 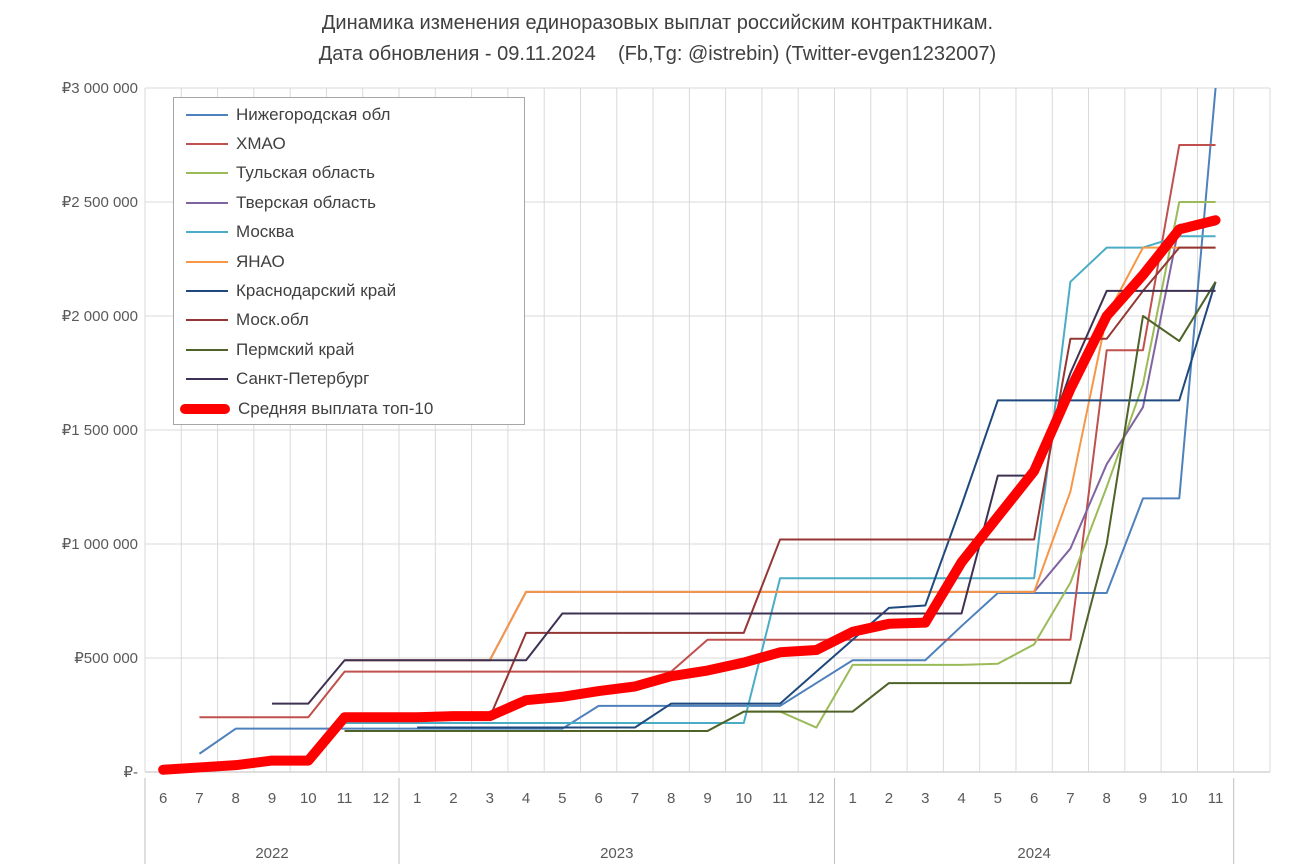 What do you see at coordinates (100, 544) in the screenshot?
I see `y-axis-label: ₽1 000 000` at bounding box center [100, 544].